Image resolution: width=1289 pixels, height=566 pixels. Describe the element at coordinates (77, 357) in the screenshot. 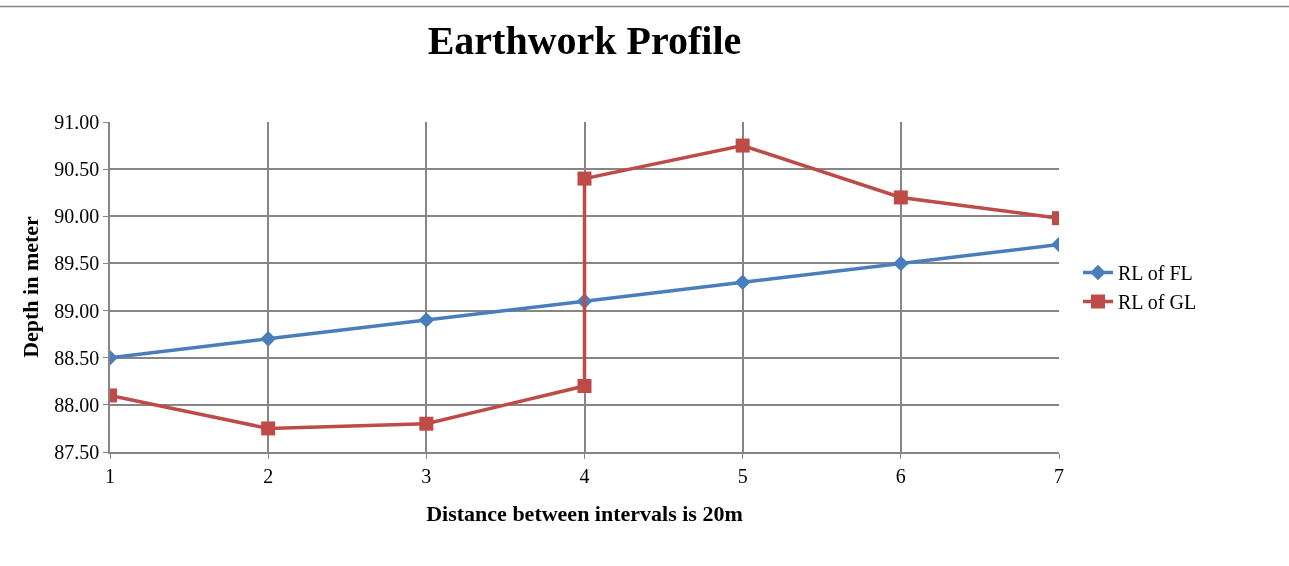

I see `y-tick-label: 88.50` at that location.